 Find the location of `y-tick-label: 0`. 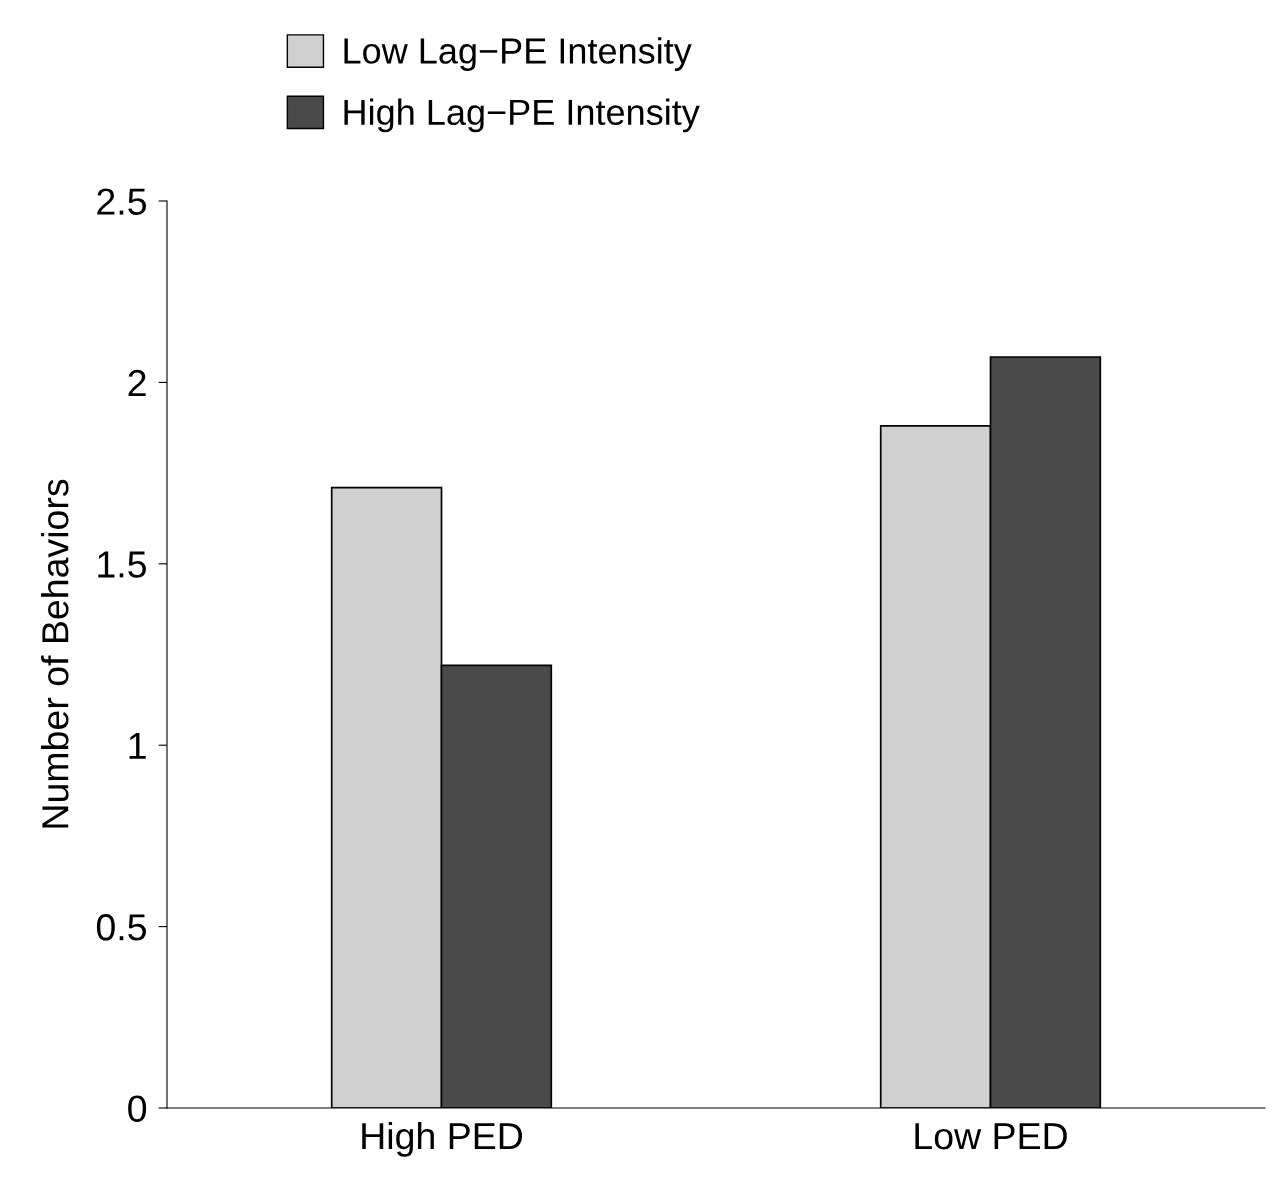

y-tick-label: 0 is located at coordinates (137, 1108).